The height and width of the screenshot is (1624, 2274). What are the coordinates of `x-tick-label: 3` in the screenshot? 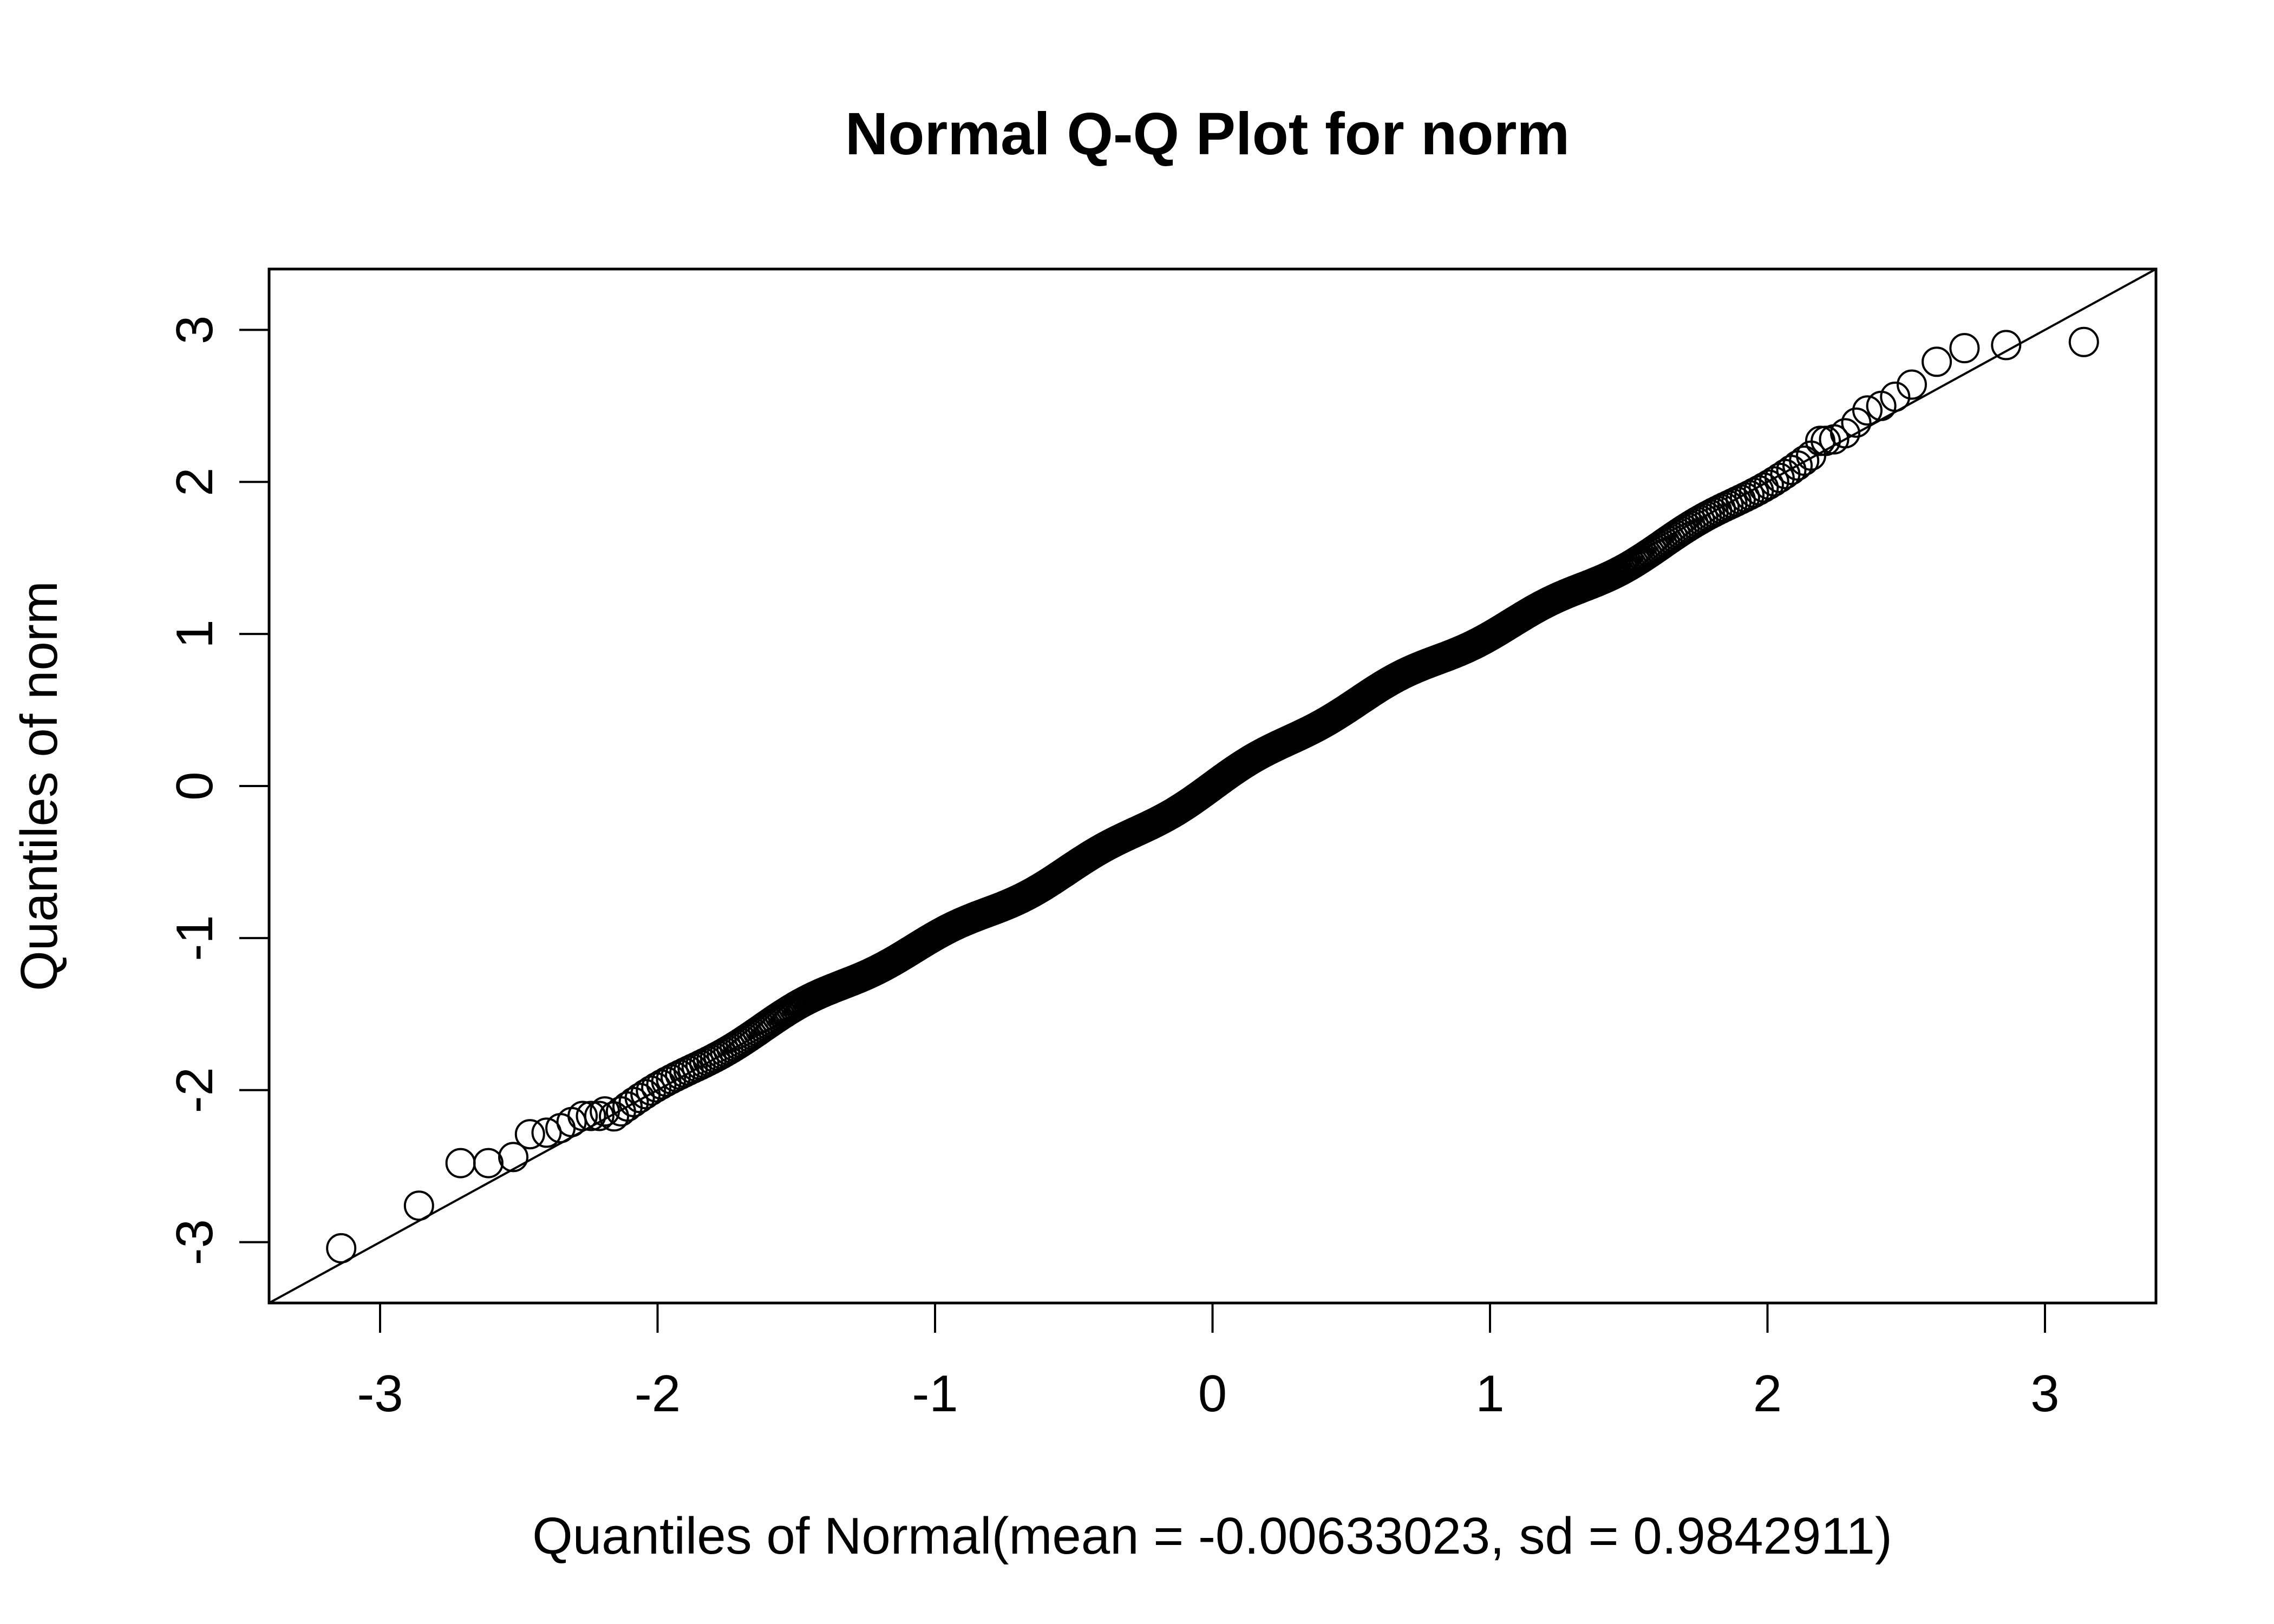 It's located at (2045, 1394).